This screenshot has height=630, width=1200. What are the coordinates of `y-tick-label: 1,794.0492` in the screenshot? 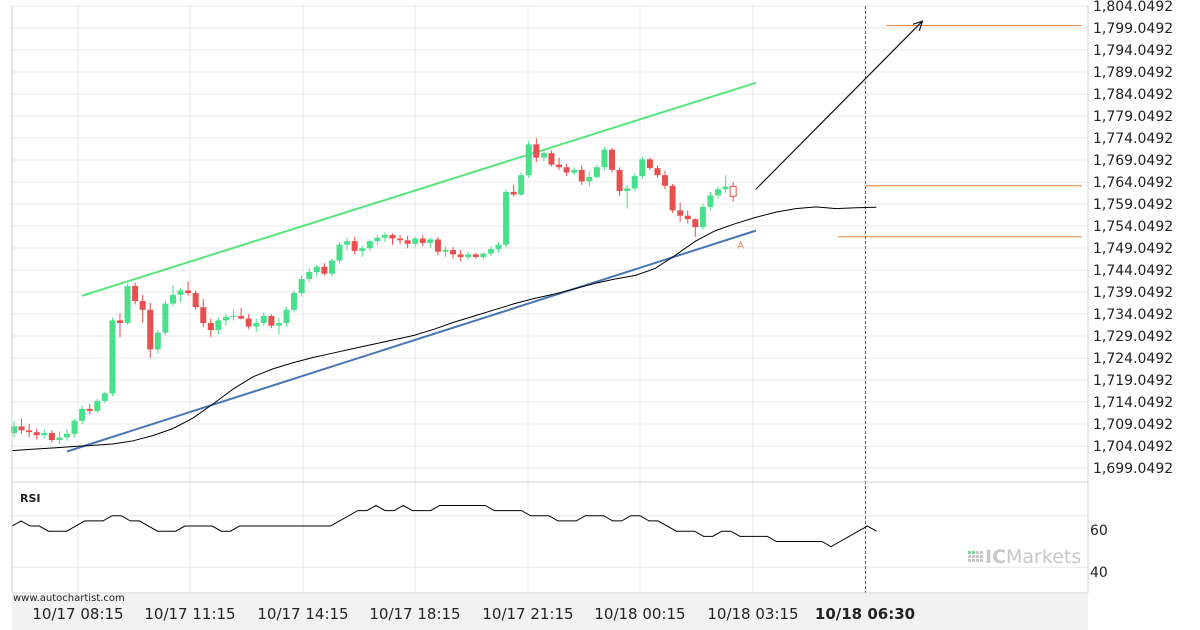 It's located at (1133, 51).